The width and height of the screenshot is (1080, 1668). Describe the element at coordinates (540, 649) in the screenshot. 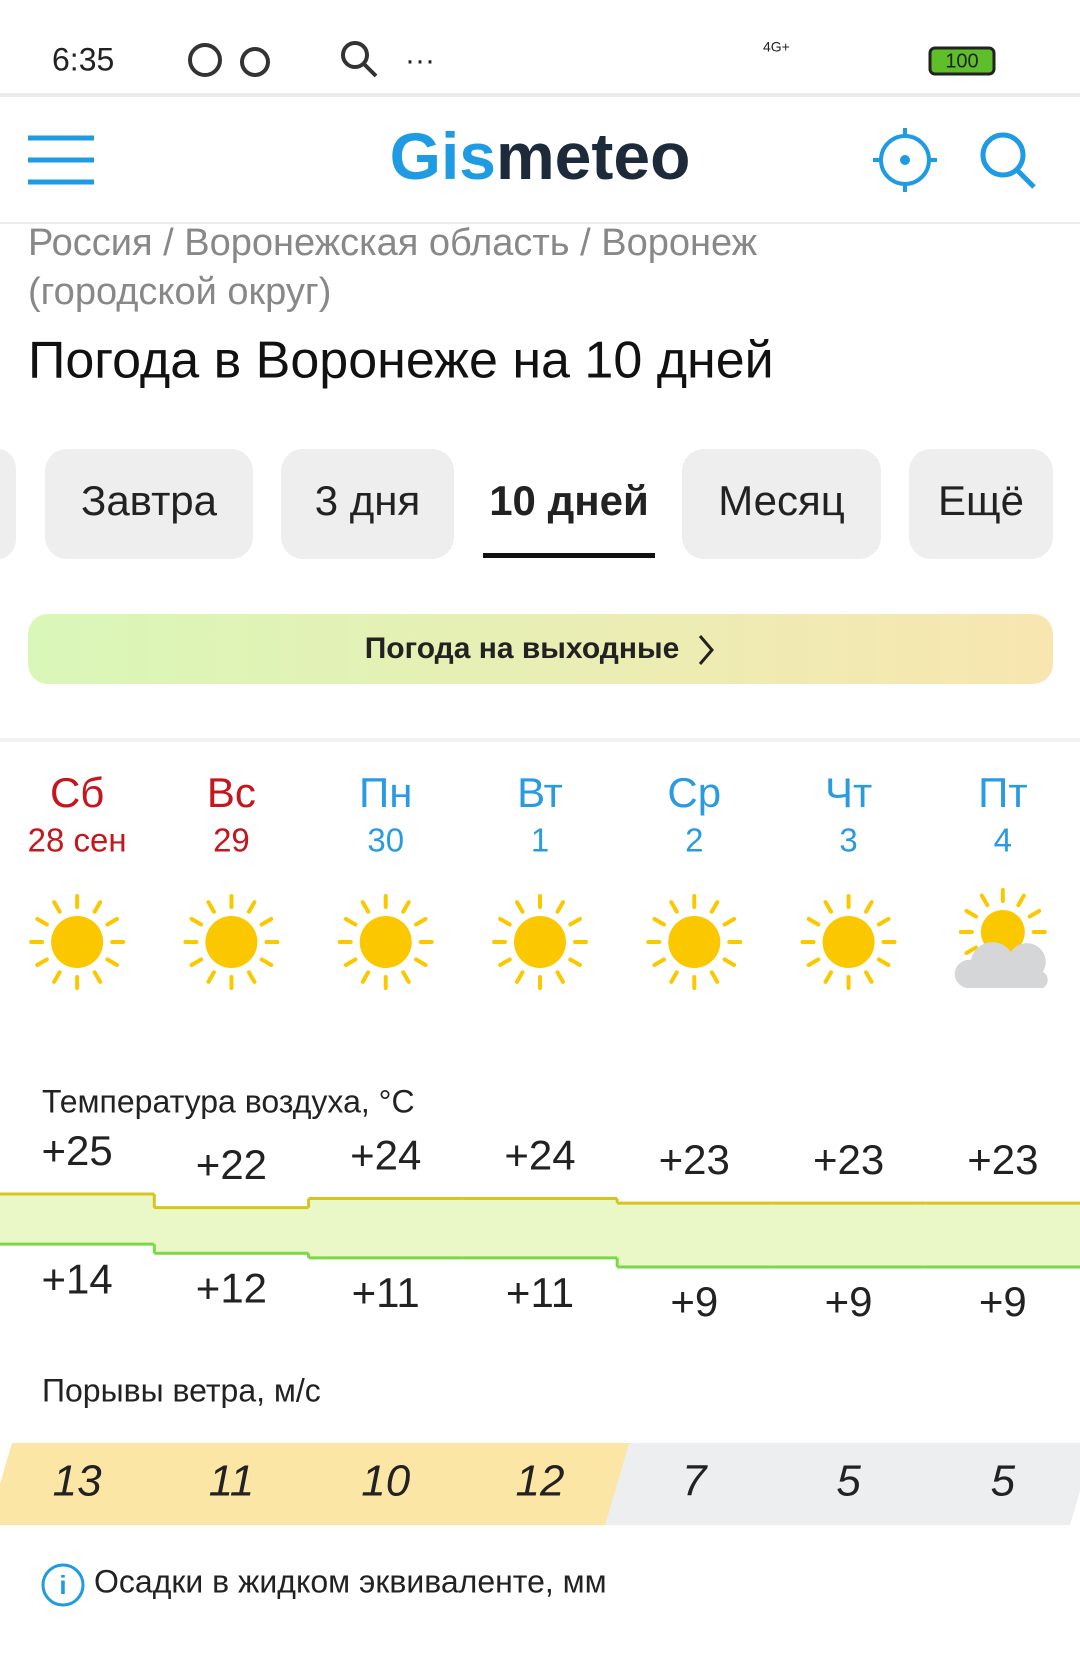

I see `weekend-button` at that location.